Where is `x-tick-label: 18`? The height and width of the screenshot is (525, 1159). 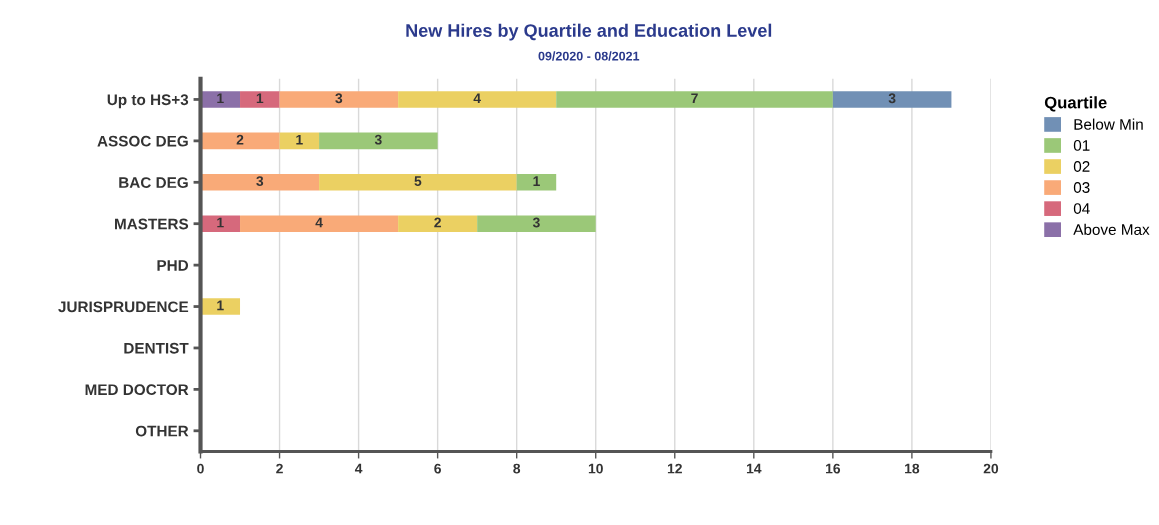 x-tick-label: 18 is located at coordinates (912, 468).